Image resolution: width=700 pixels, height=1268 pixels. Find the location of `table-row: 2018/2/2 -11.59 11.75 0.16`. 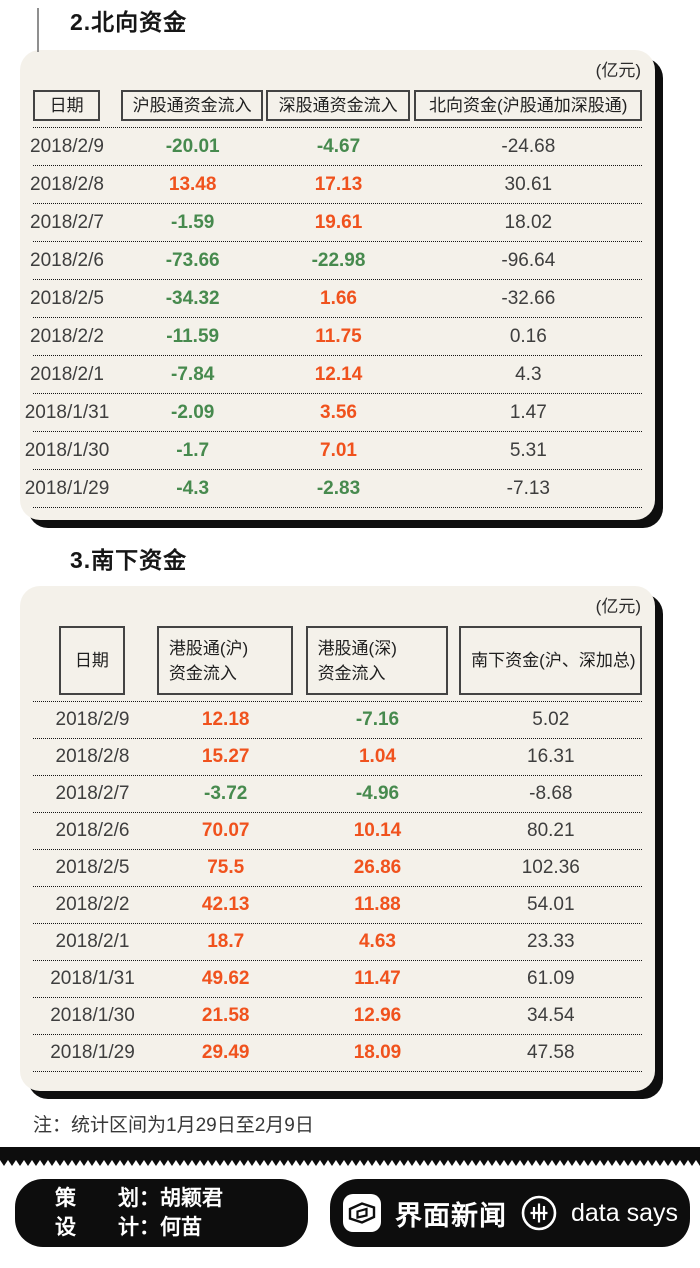

table-row: 2018/2/2 -11.59 11.75 0.16 is located at coordinates (336, 337).